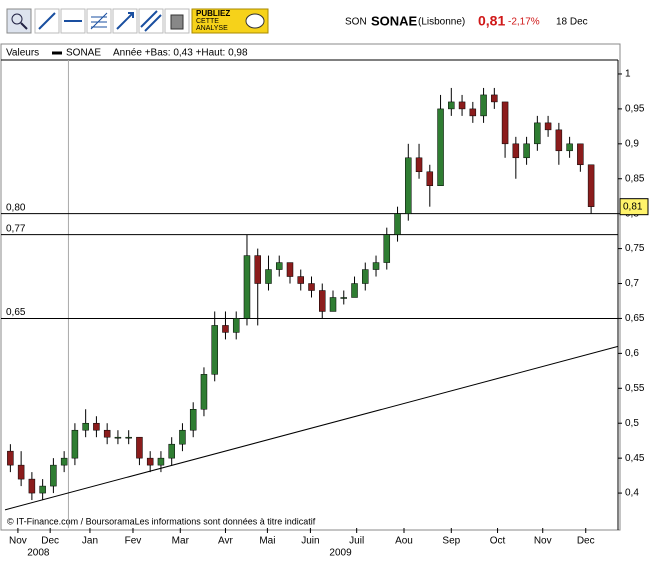 This screenshot has height=564, width=668. What do you see at coordinates (635, 178) in the screenshot?
I see `y-tick-label: 0,85` at bounding box center [635, 178].